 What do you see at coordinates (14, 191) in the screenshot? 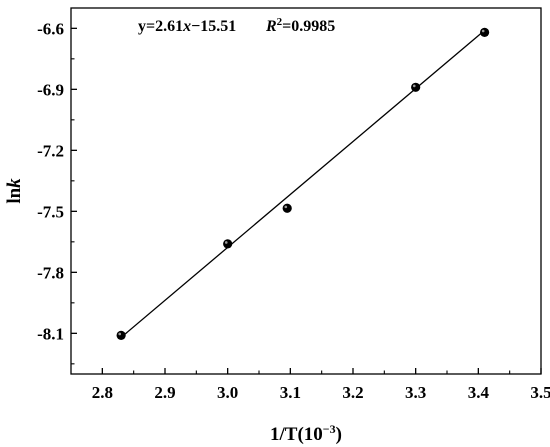
I see `y-axis-title: lnk` at bounding box center [14, 191].